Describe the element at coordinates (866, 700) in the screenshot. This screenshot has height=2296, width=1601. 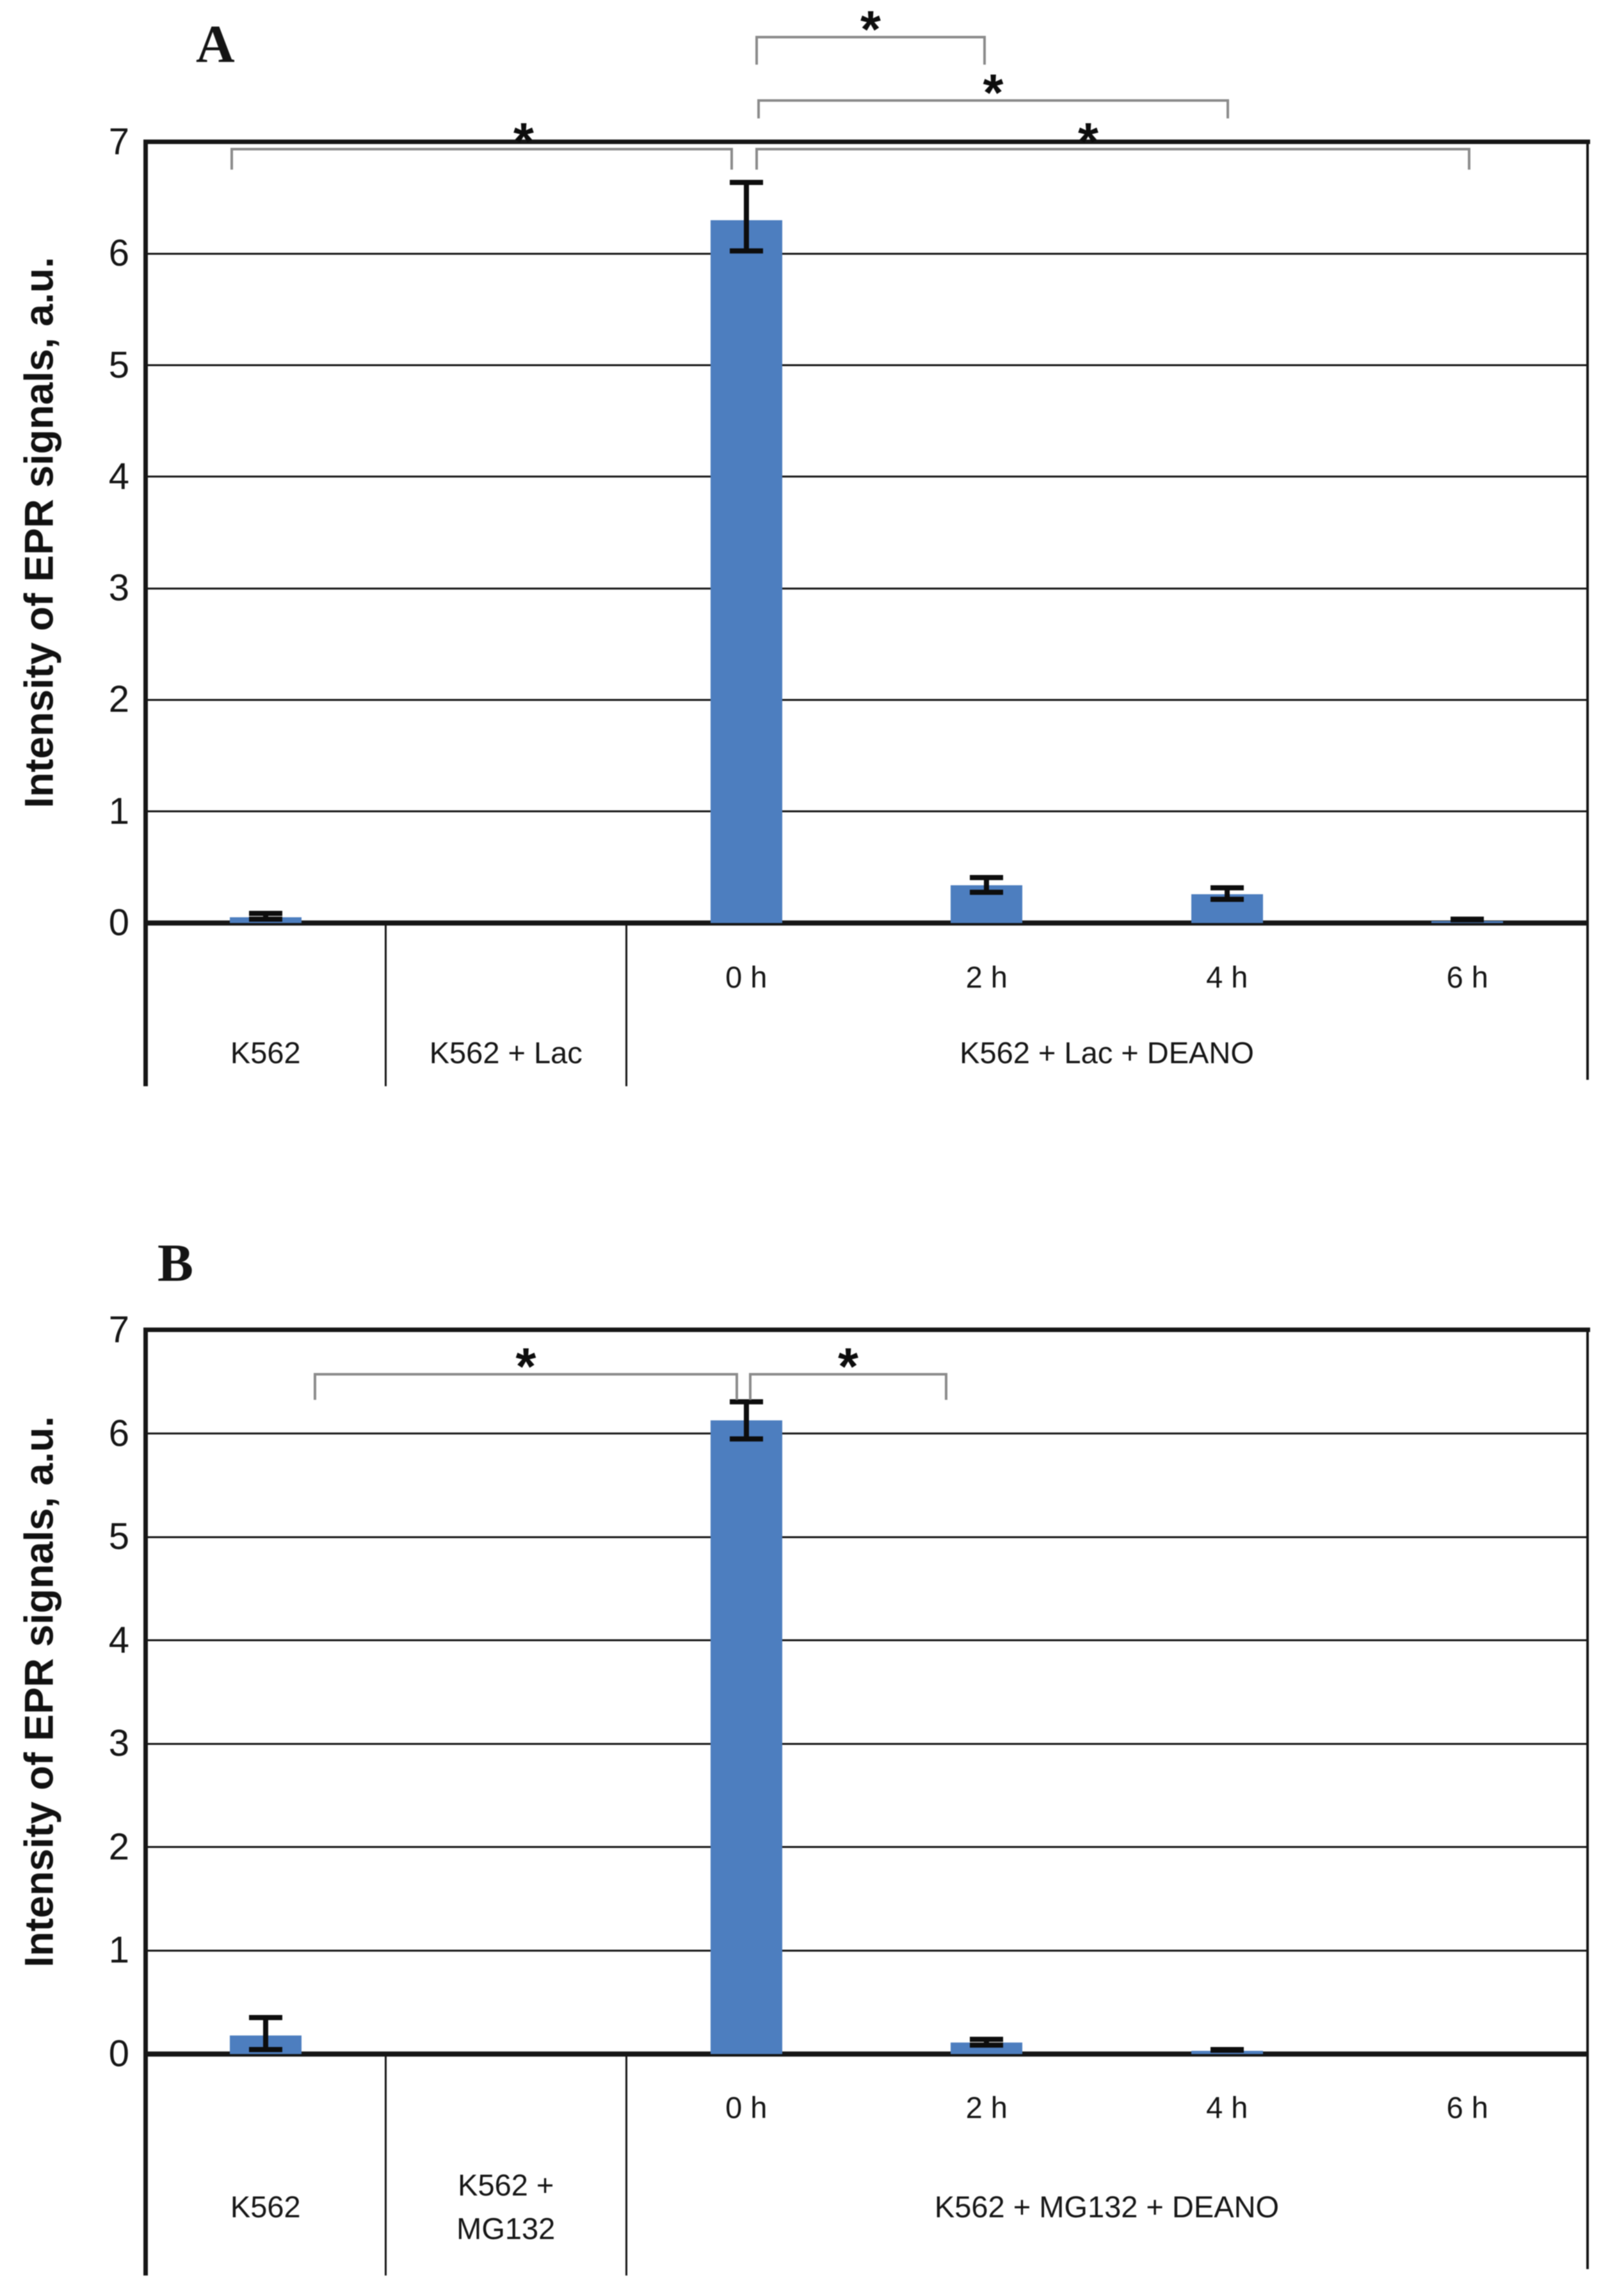
I see `gridline-y2` at that location.